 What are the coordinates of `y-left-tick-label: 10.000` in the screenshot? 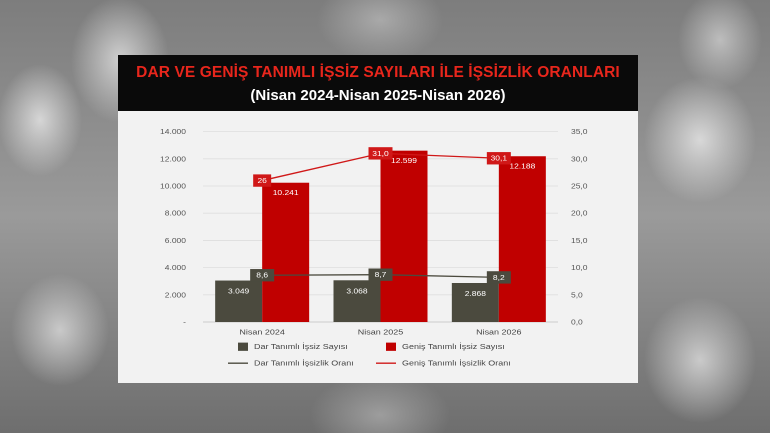 It's located at (173, 186).